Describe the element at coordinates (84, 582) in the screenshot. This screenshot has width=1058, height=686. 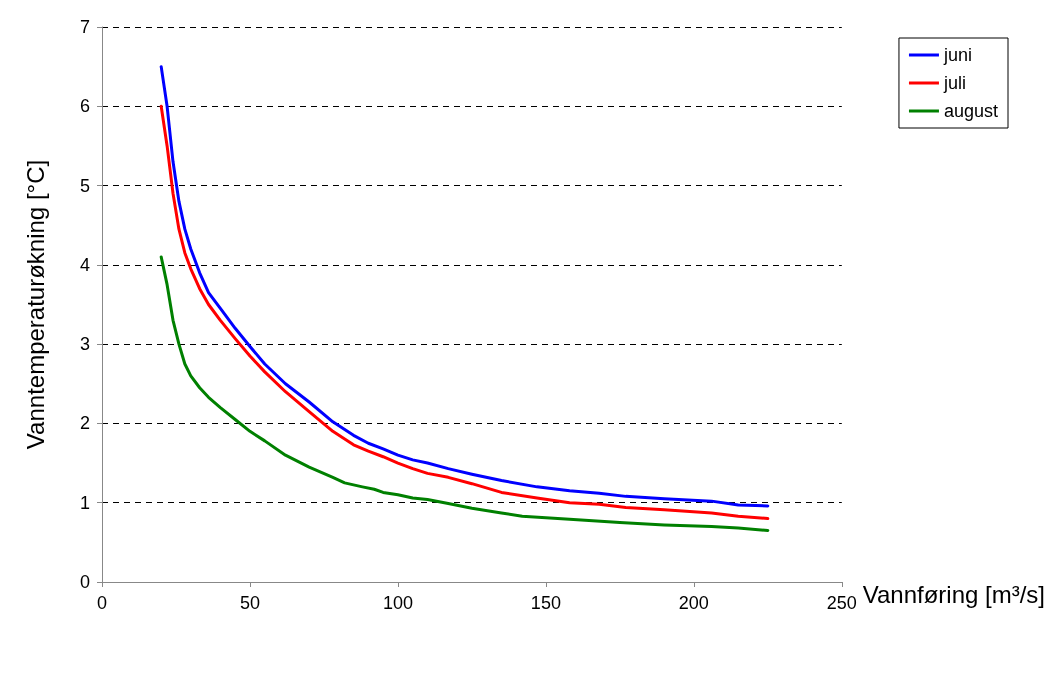
I see `y-tick-label: 0` at that location.